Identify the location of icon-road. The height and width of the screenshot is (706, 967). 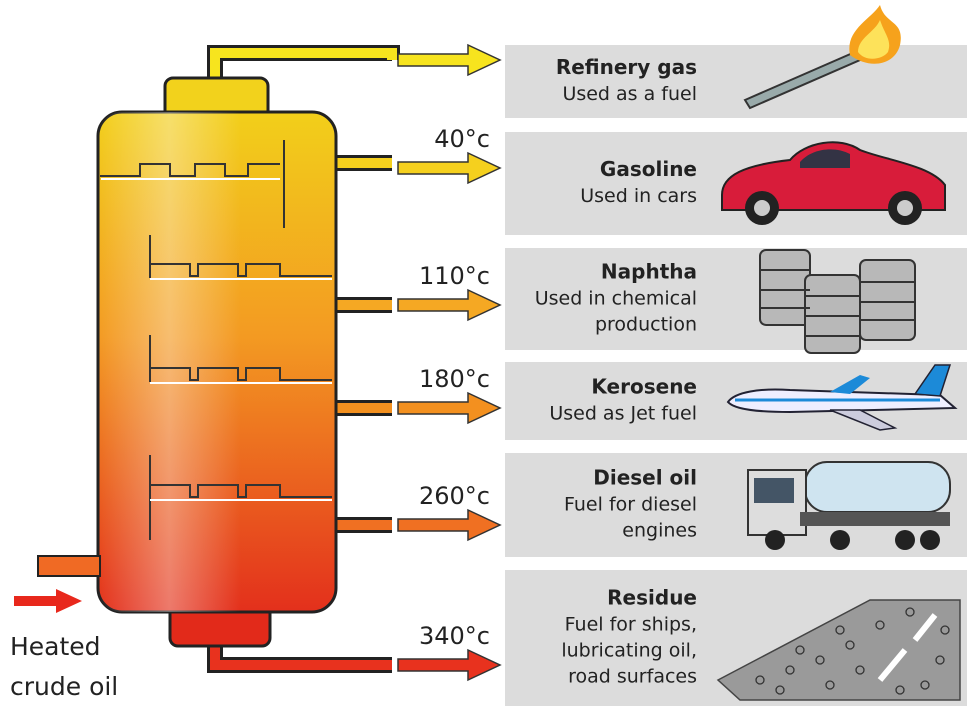
(838, 650).